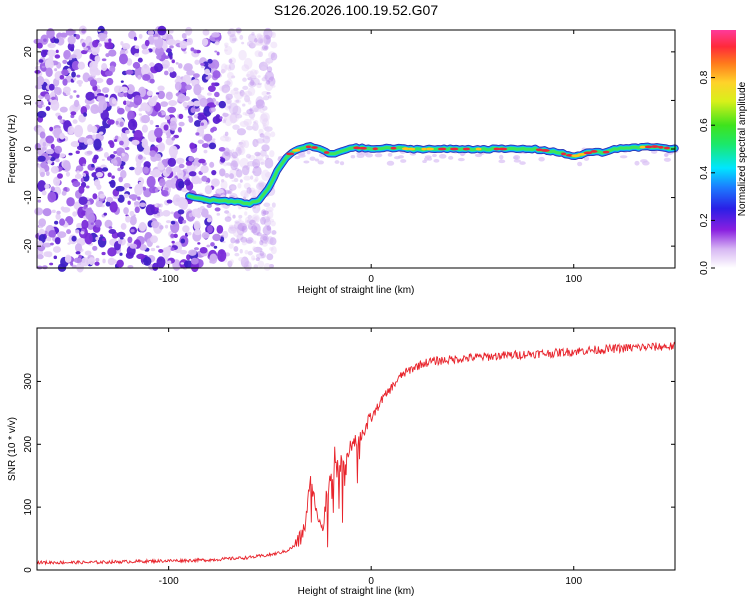 This screenshot has height=600, width=750. I want to click on y-tick-label: 20, so click(28, 52).